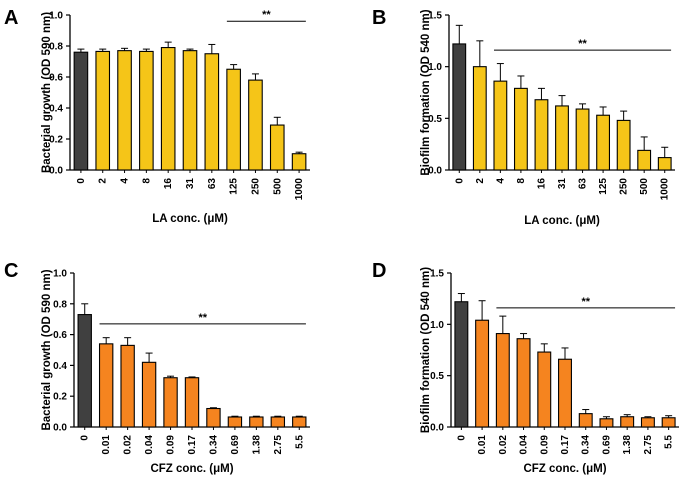 The height and width of the screenshot is (477, 680). What do you see at coordinates (426, 350) in the screenshot?
I see `y-axis-label: Biofilm formation (OD 540 nm)` at bounding box center [426, 350].